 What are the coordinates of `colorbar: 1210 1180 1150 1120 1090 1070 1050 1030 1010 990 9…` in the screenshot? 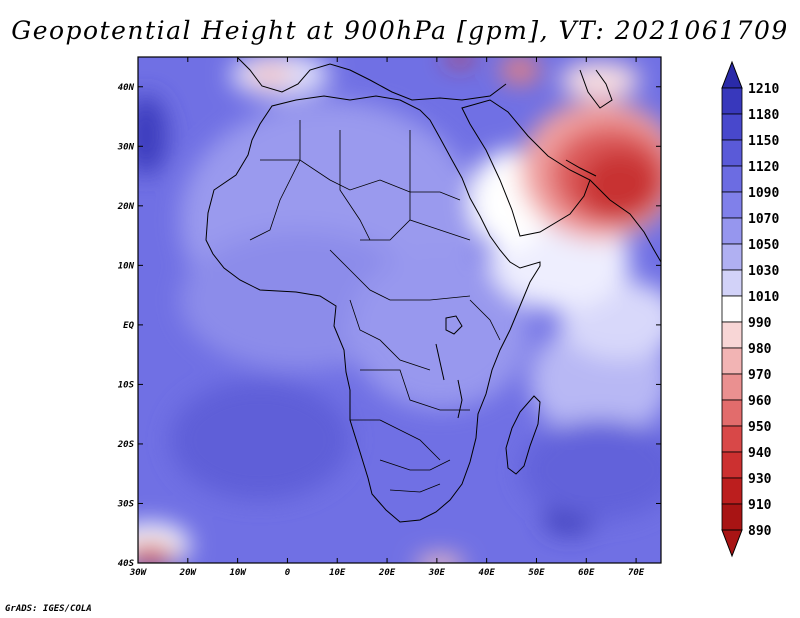 It's located at (750, 309).